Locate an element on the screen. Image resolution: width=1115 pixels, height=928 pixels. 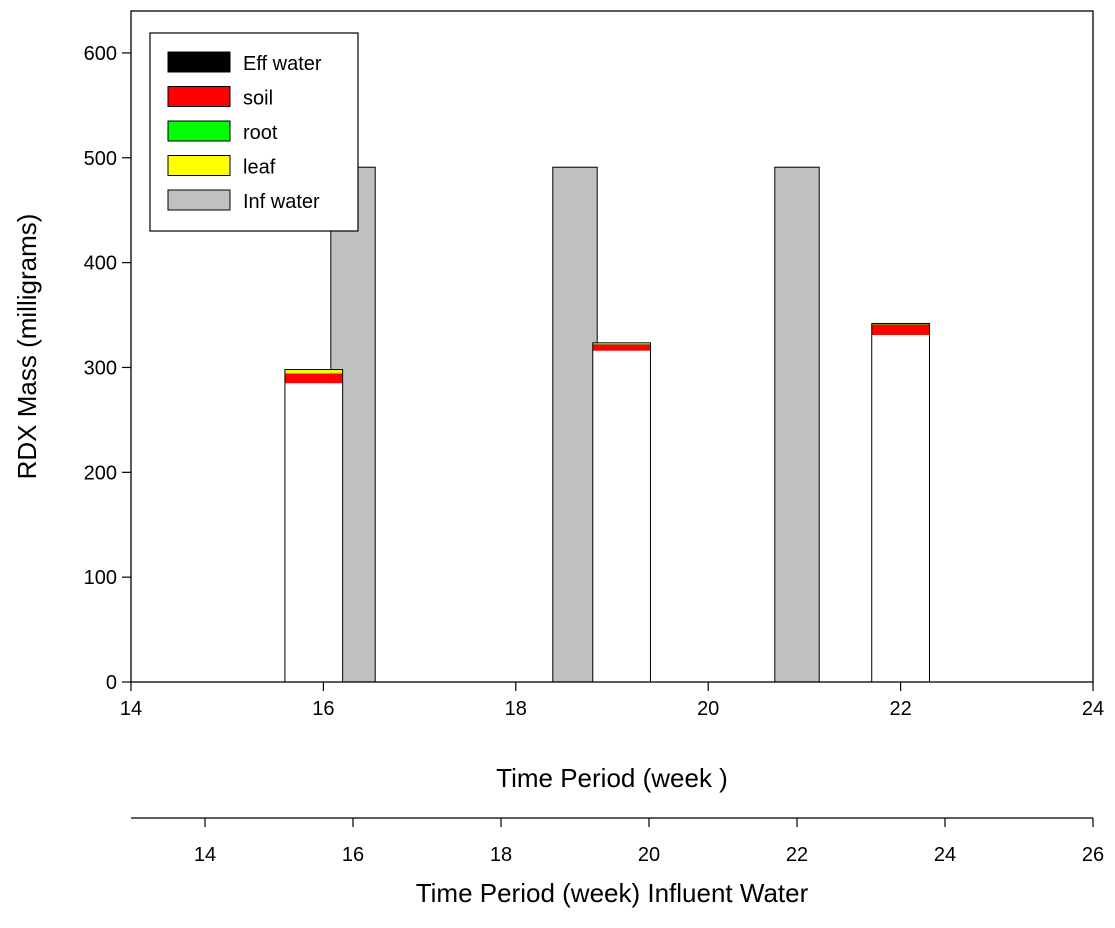
secondary-x-tick-label: 18 is located at coordinates (501, 855).